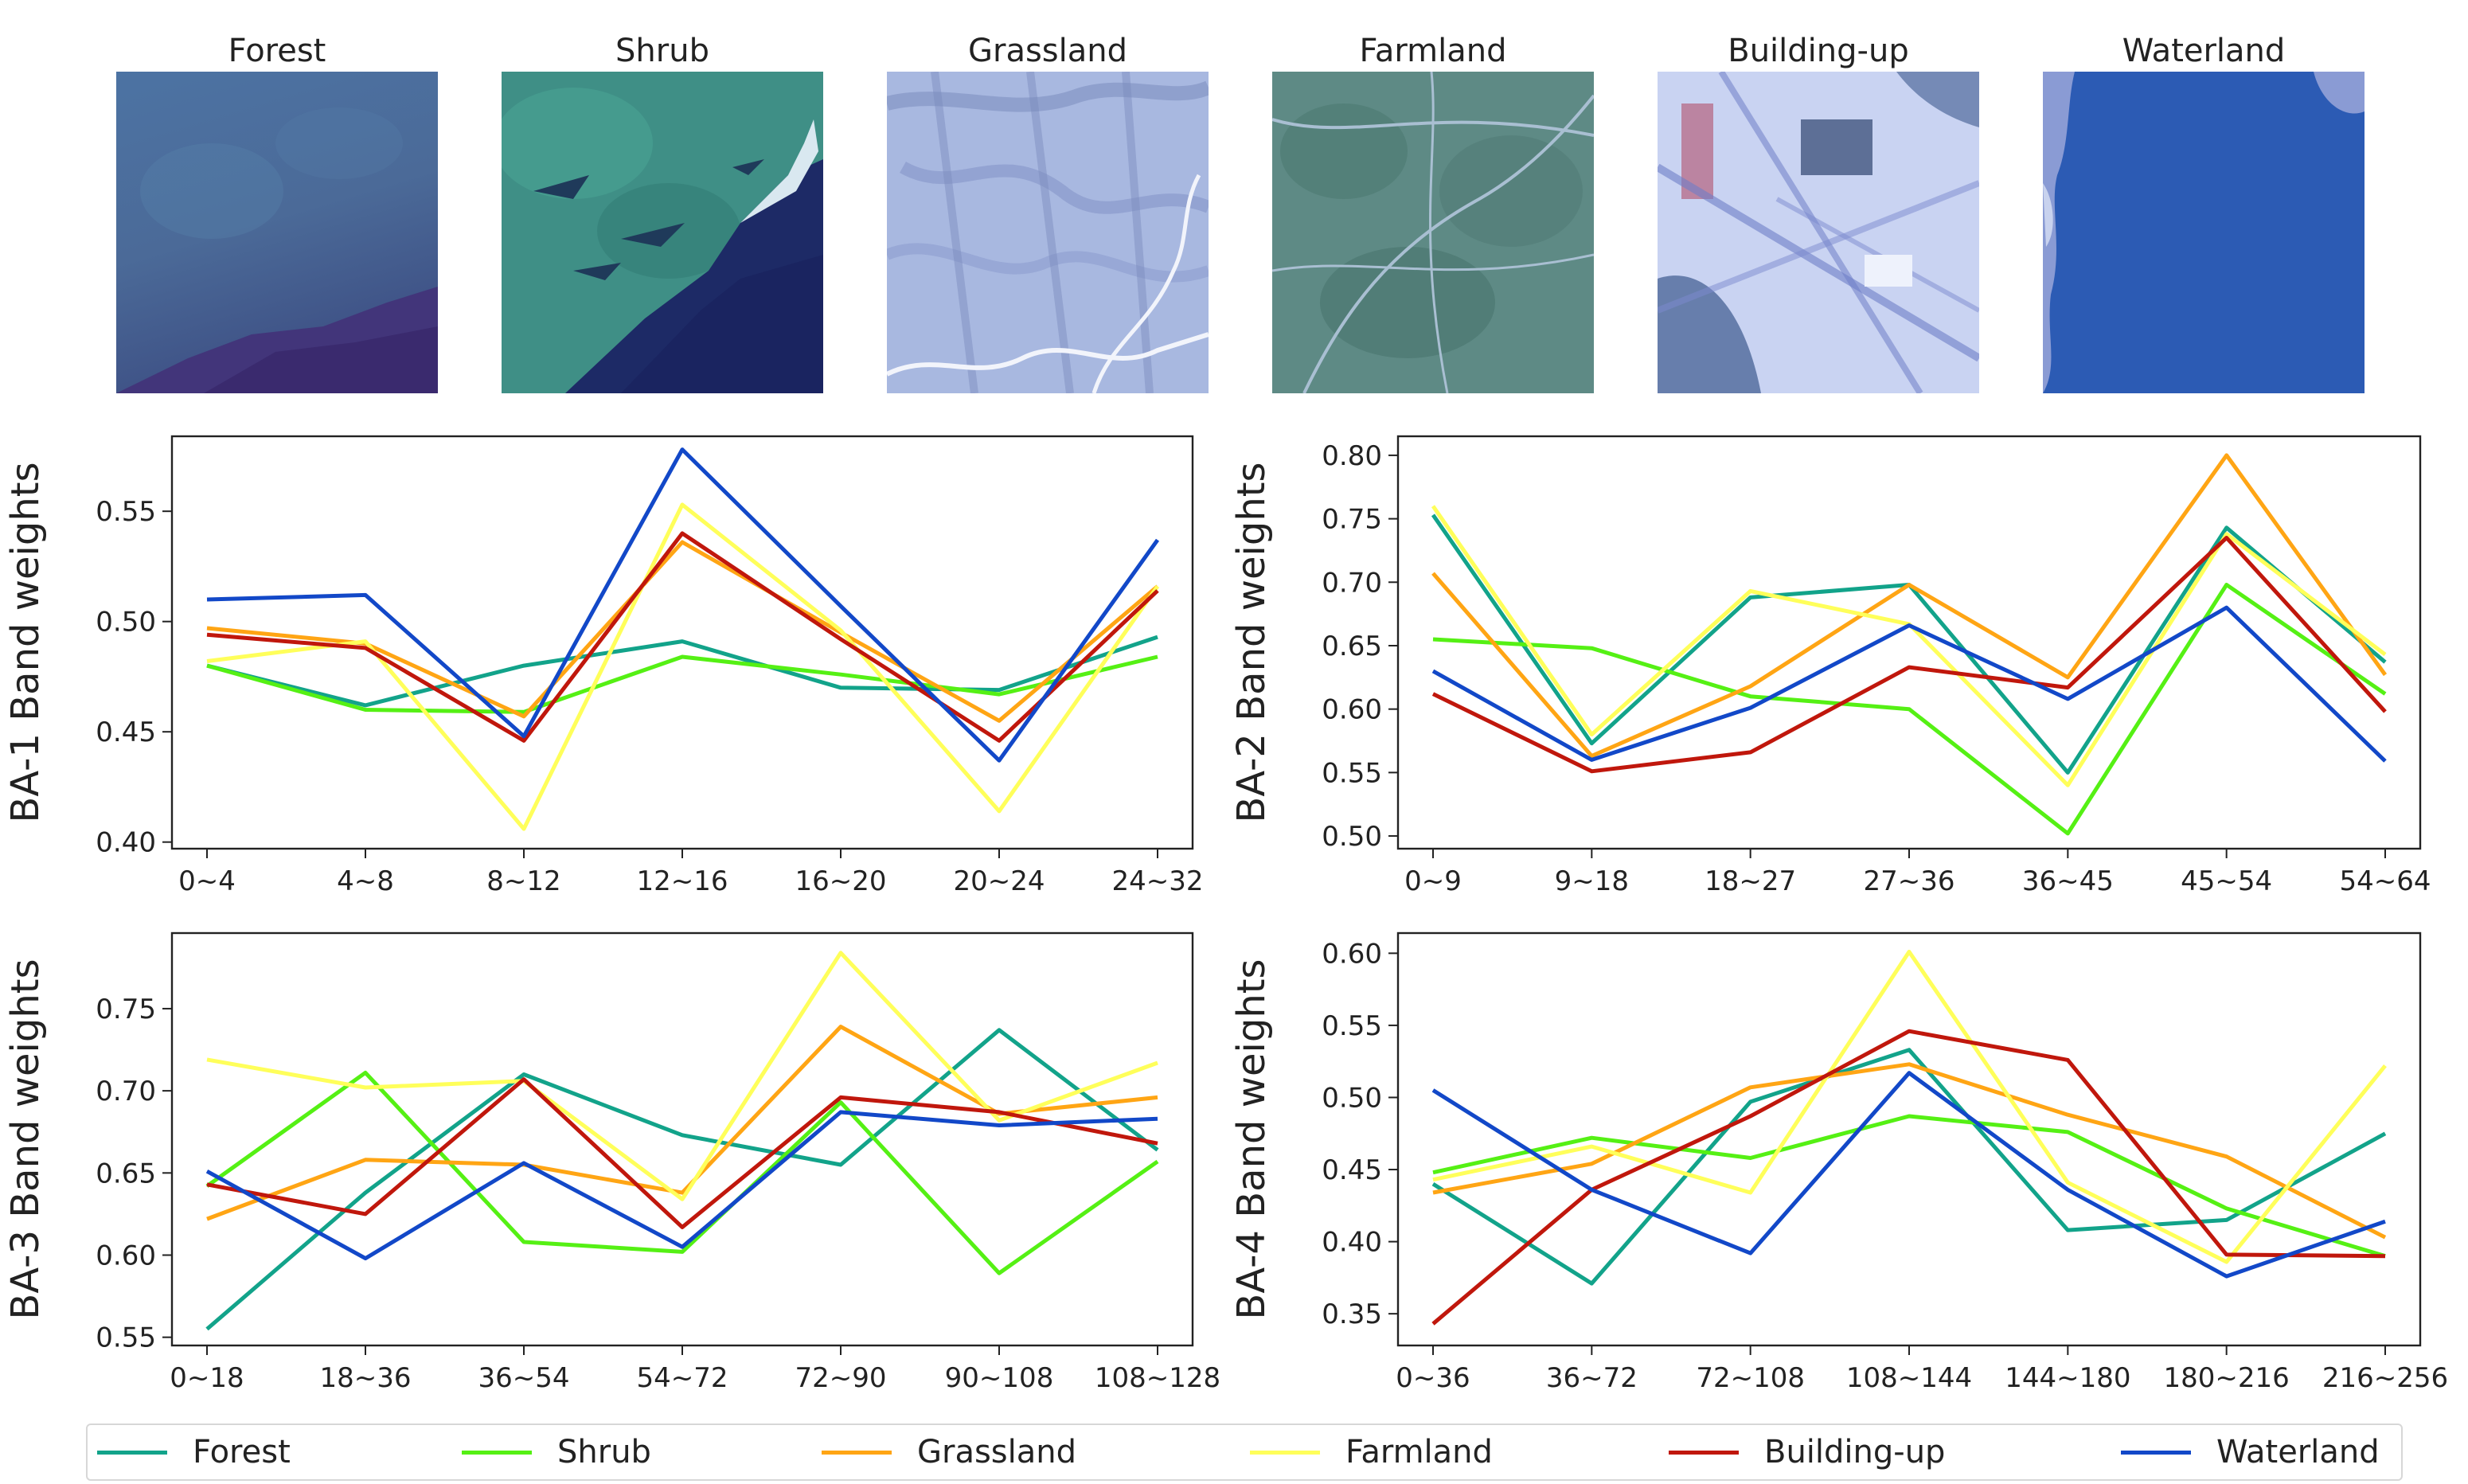 The width and height of the screenshot is (2468, 1484). I want to click on ba-3-x-tick-label: 90~108, so click(1000, 1378).